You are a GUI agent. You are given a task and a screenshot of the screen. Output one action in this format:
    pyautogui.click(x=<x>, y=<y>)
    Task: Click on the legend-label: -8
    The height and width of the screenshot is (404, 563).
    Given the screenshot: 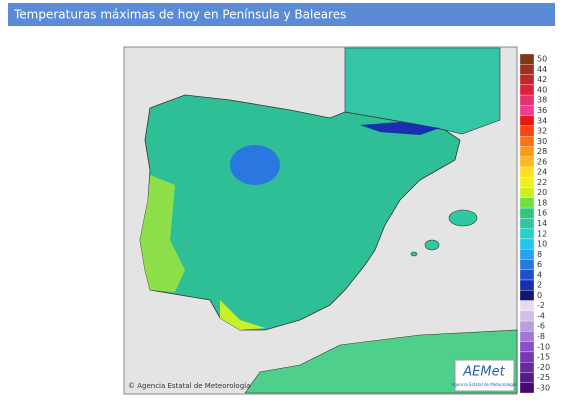 What is the action you would take?
    pyautogui.click(x=541, y=336)
    